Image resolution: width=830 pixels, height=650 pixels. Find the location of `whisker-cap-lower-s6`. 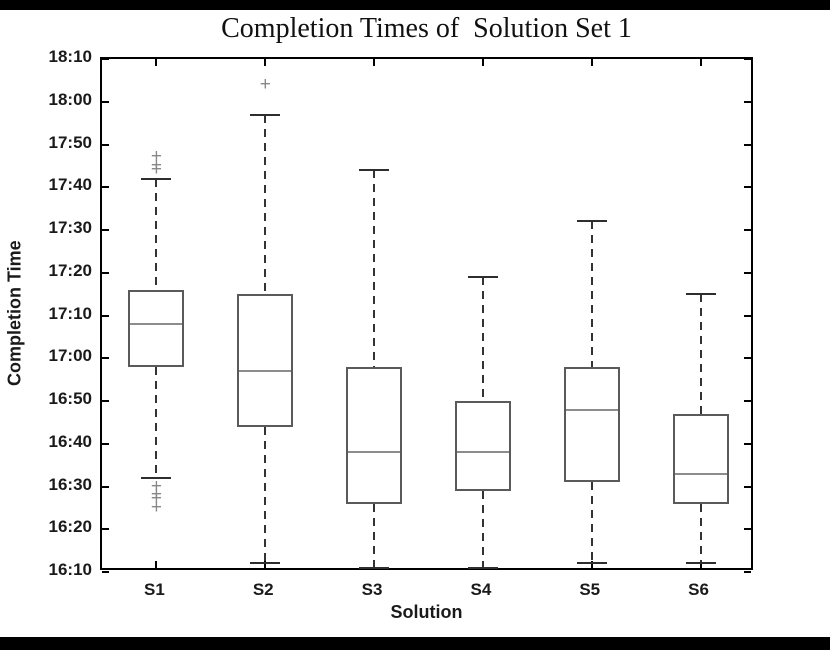

whisker-cap-lower-s6 is located at coordinates (700, 563).